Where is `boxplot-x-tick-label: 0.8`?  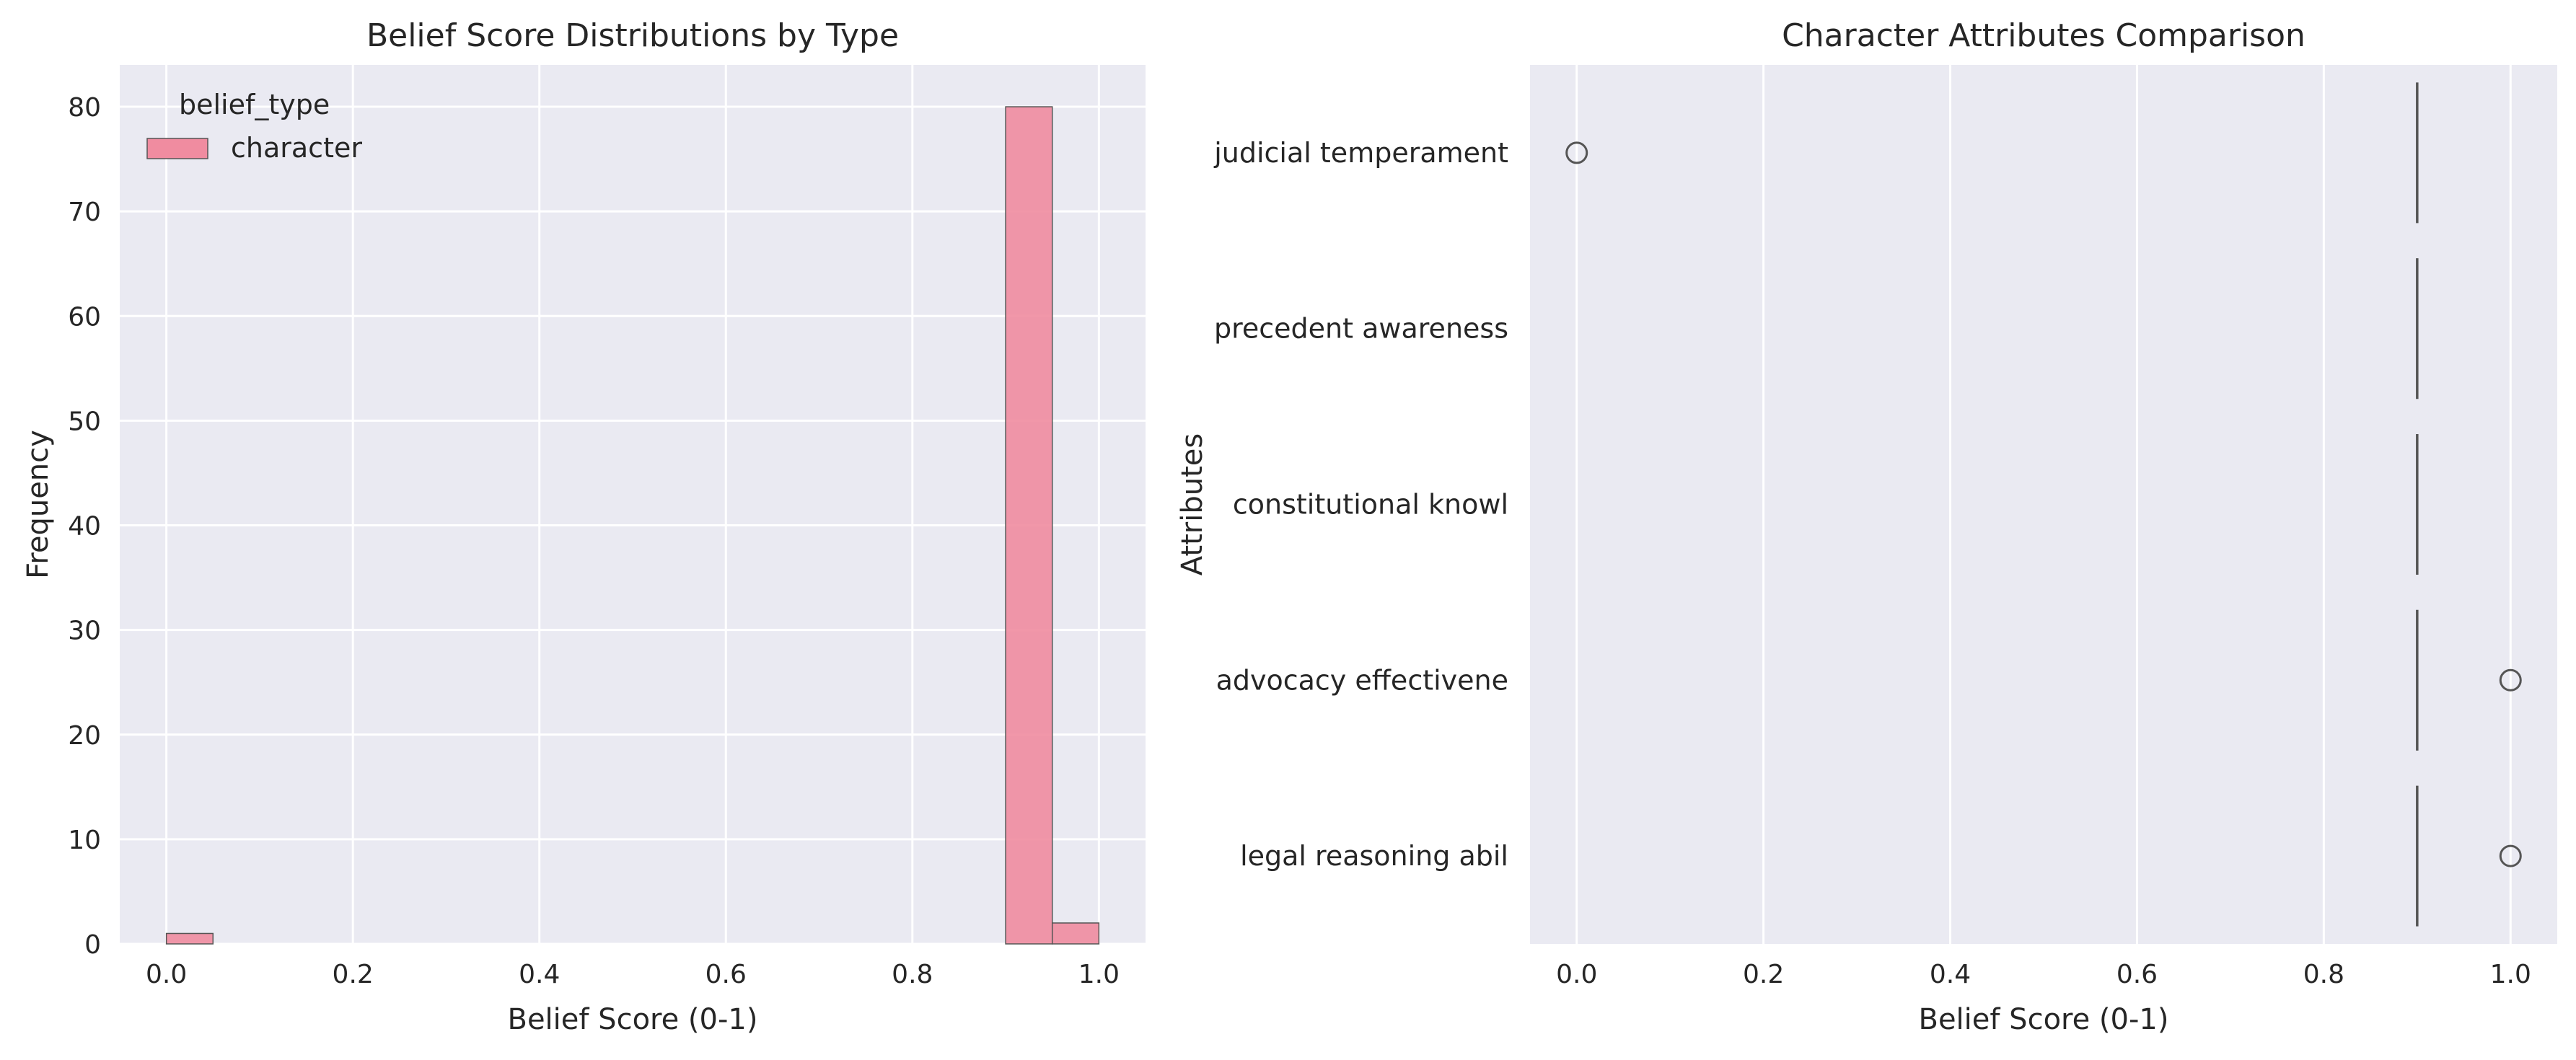 boxplot-x-tick-label: 0.8 is located at coordinates (2323, 974).